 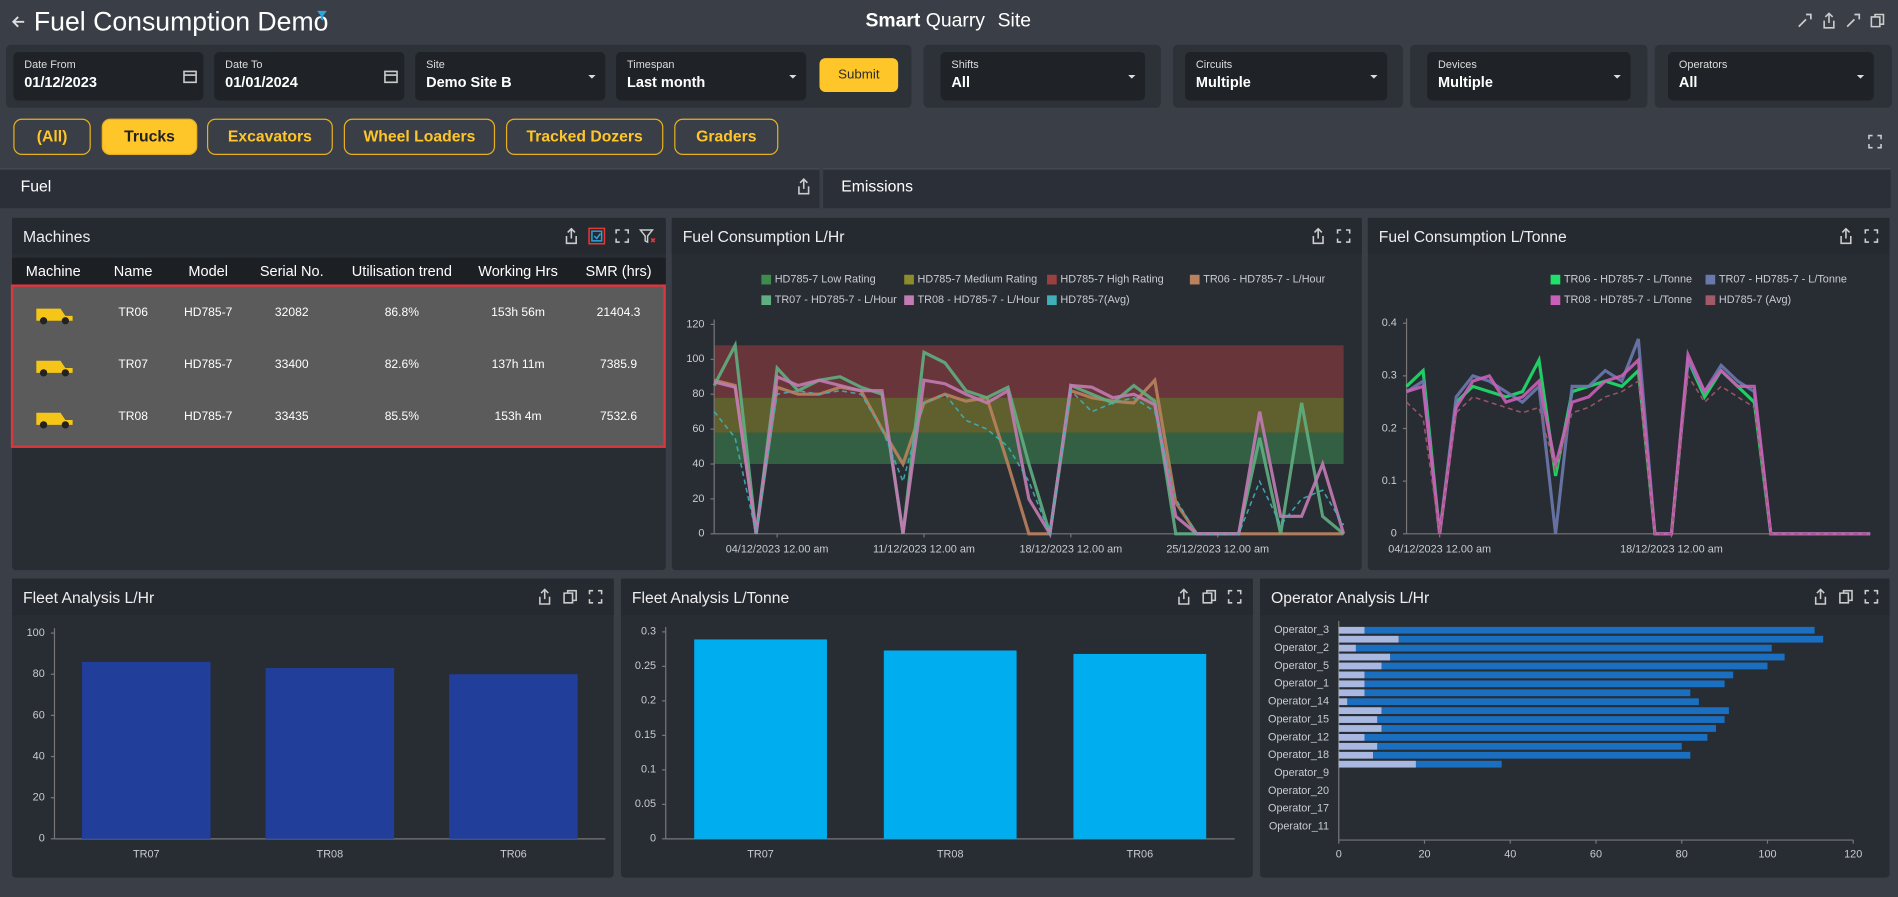 I want to click on table-cell: 33435, so click(x=291, y=417).